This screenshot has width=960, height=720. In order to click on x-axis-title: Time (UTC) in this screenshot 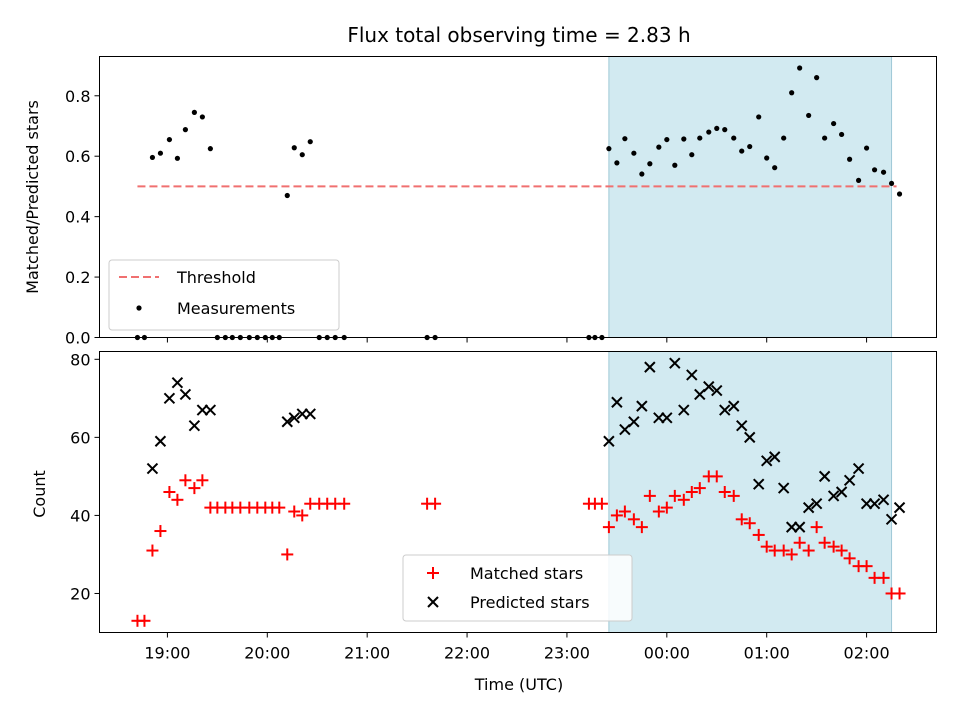, I will do `click(518, 684)`.